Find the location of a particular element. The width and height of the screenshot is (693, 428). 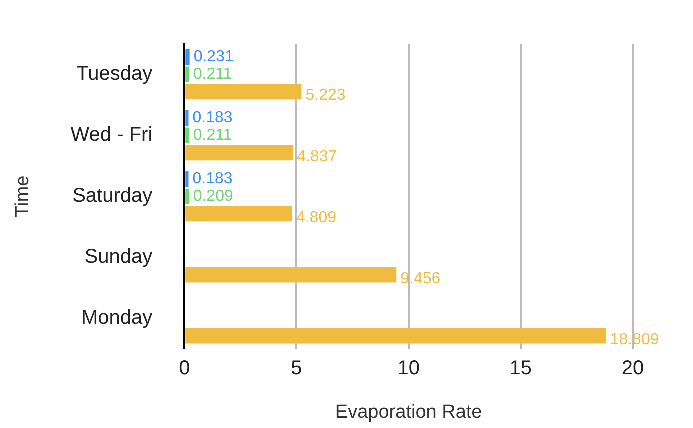

y-tick-label: Saturday is located at coordinates (112, 196).